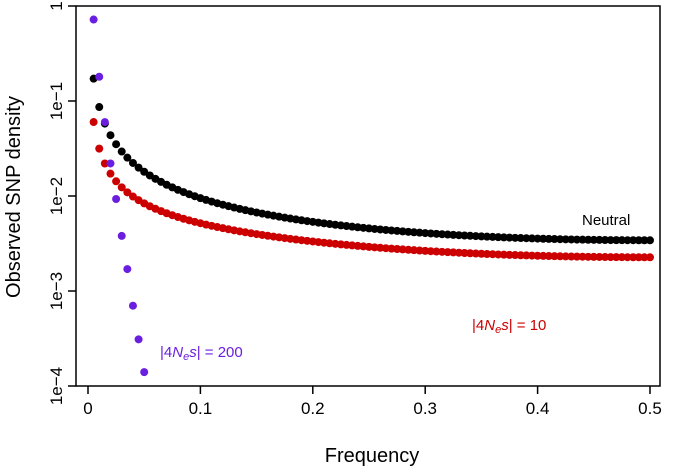 This screenshot has width=690, height=467. Describe the element at coordinates (56, 101) in the screenshot. I see `y-tick-label: 1e−1` at that location.